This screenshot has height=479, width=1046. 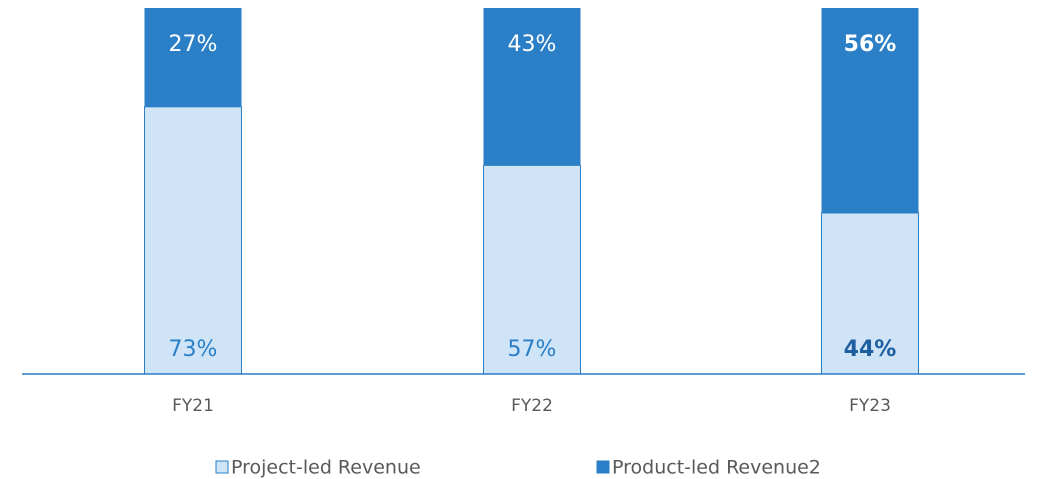 What do you see at coordinates (870, 44) in the screenshot?
I see `data-label: 56%` at bounding box center [870, 44].